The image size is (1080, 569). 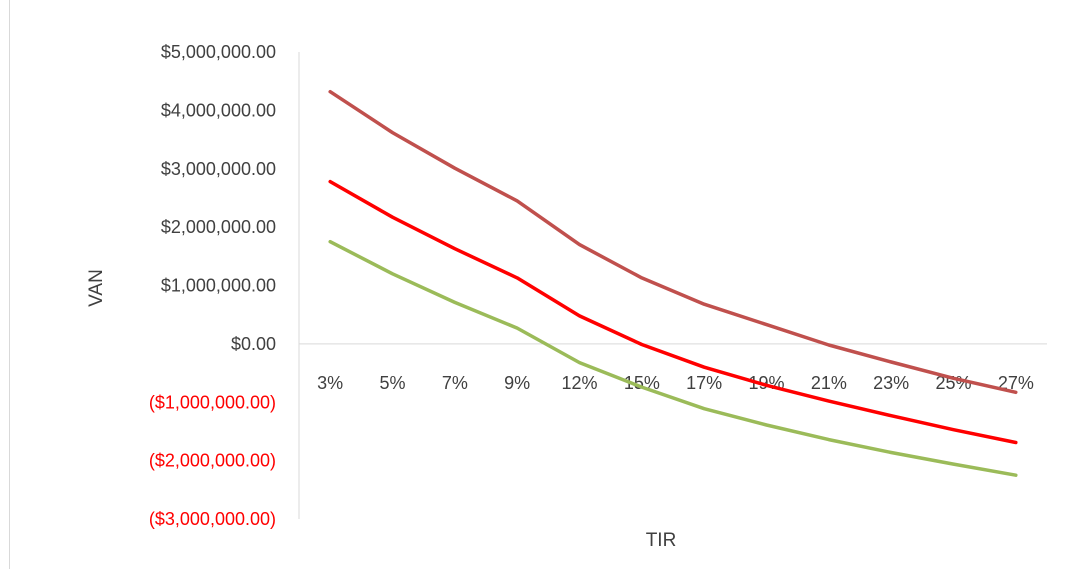 I want to click on x-tick-label: 9%, so click(x=517, y=383).